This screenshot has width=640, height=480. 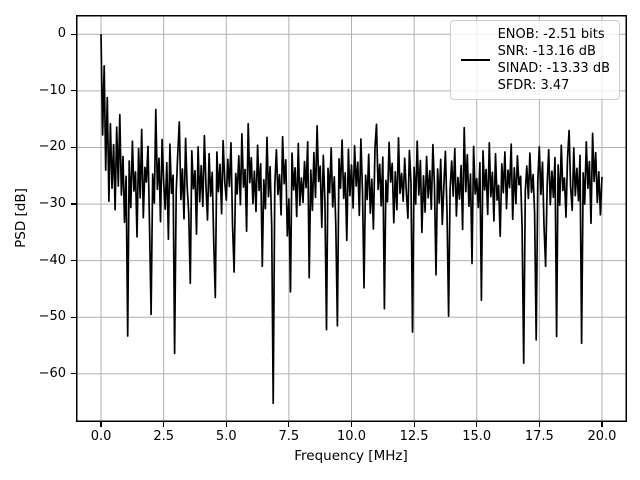 I want to click on x-tick-label: 0.0, so click(x=101, y=436).